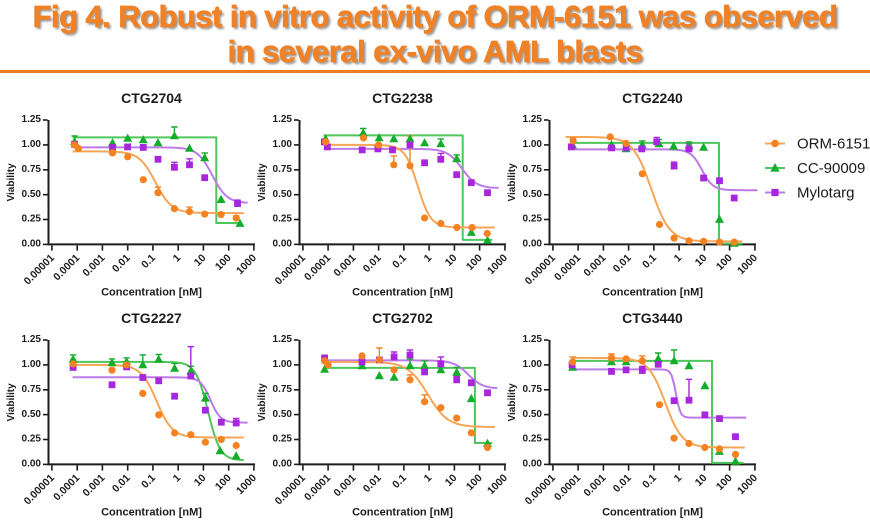 This screenshot has height=524, width=870. Describe the element at coordinates (652, 318) in the screenshot. I see `svg-text: CTG3440` at that location.